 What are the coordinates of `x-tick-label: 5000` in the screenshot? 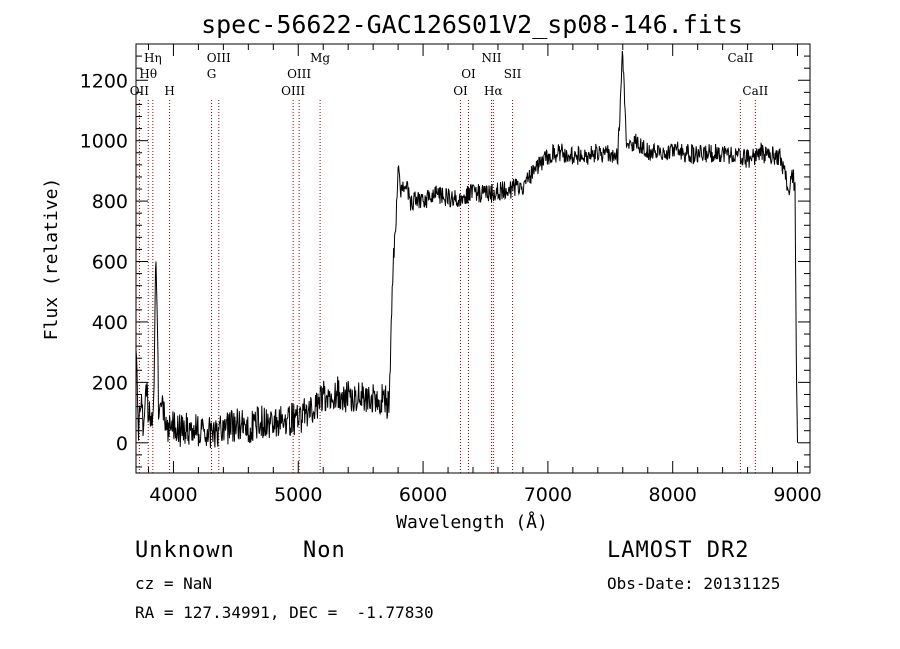 It's located at (298, 495).